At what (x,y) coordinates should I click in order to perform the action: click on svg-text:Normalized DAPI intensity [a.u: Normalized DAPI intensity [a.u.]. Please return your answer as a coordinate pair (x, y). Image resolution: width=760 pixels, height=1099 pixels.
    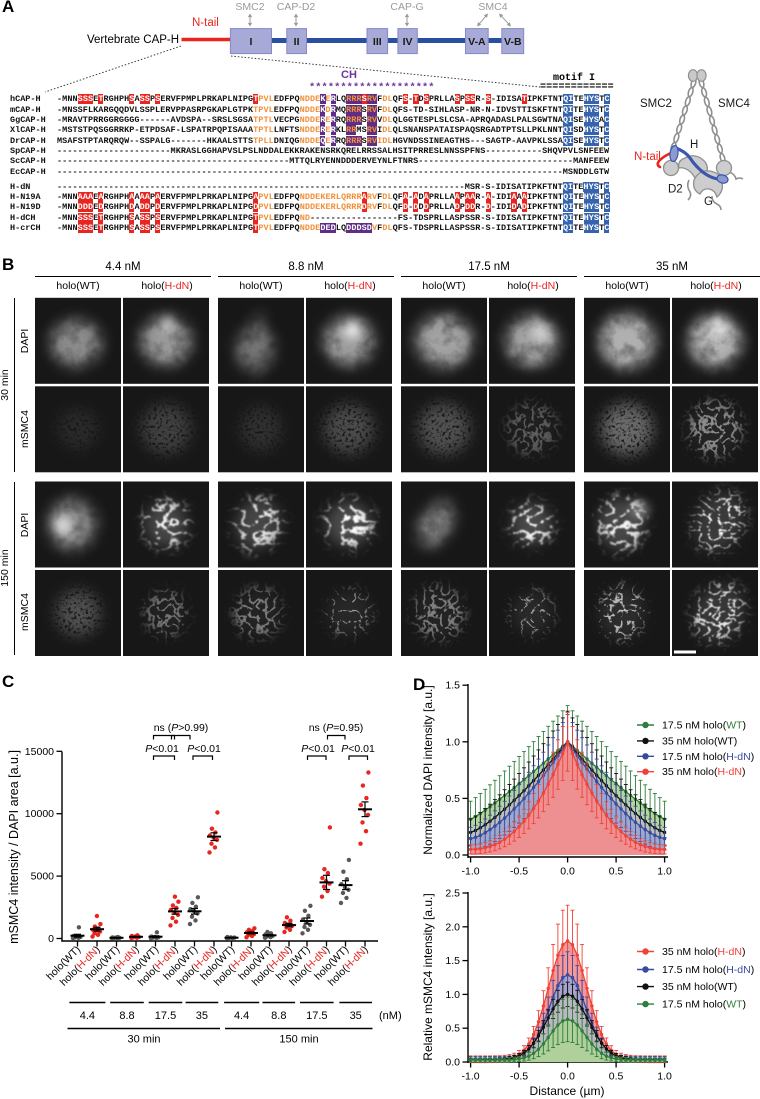
    Looking at the image, I should click on (428, 769).